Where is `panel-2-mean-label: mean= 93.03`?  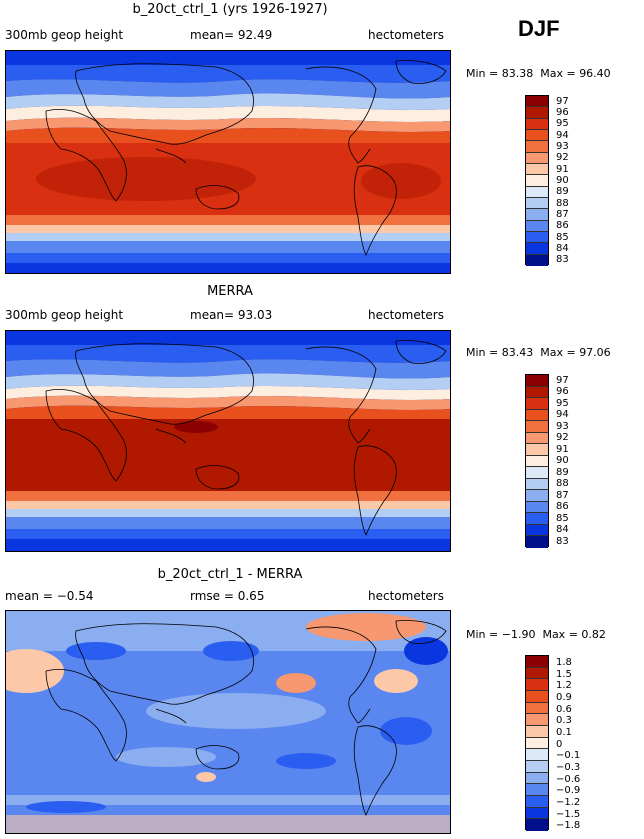 panel-2-mean-label: mean= 93.03 is located at coordinates (231, 315).